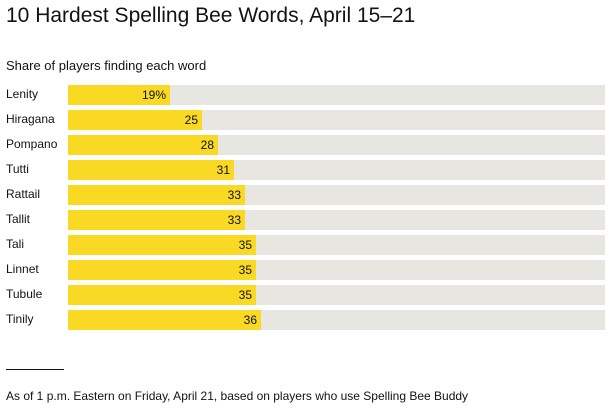 This screenshot has width=614, height=416. Describe the element at coordinates (22, 94) in the screenshot. I see `category-label: Lenity` at that location.